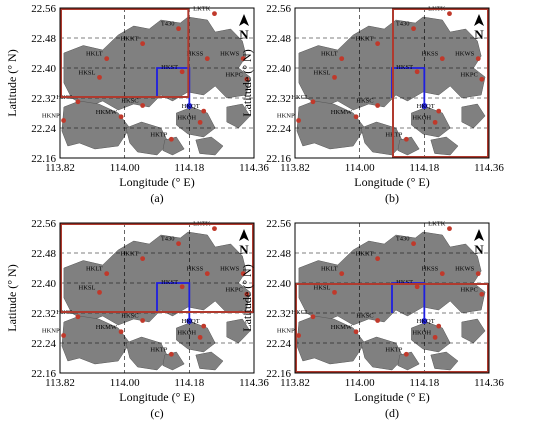 The image size is (550, 437). Describe the element at coordinates (342, 327) in the screenshot. I see `station-label: HKMW` at that location.